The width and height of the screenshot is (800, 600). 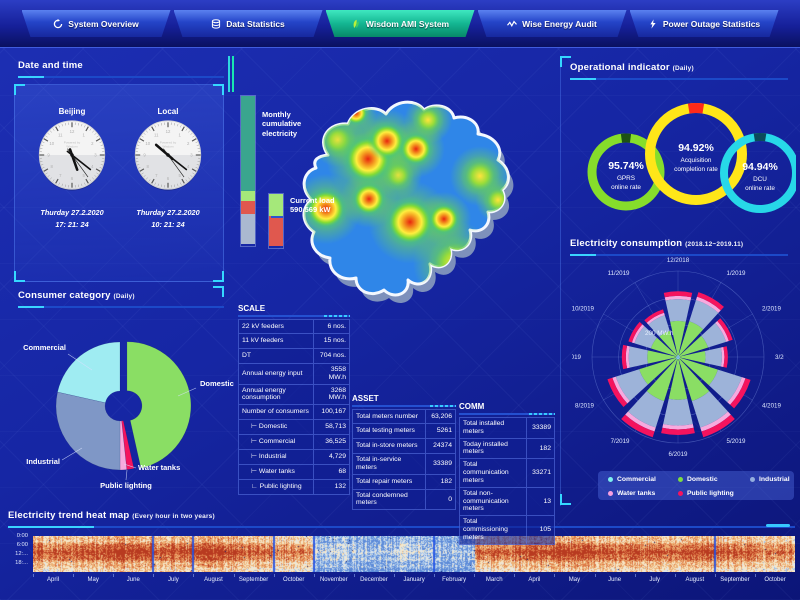 I want to click on heatmap-month-label: February, so click(x=454, y=578).